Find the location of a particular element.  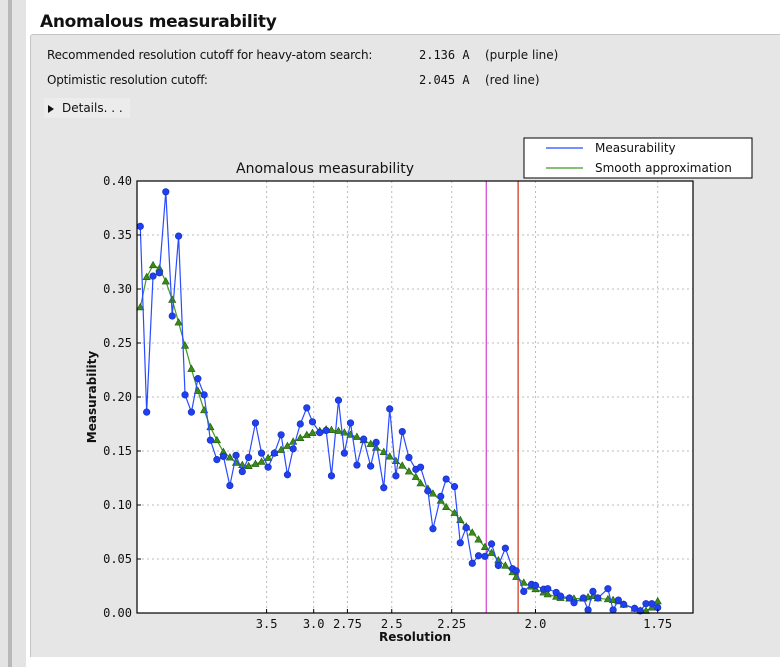

x-tick-label: 2.5 is located at coordinates (392, 624).